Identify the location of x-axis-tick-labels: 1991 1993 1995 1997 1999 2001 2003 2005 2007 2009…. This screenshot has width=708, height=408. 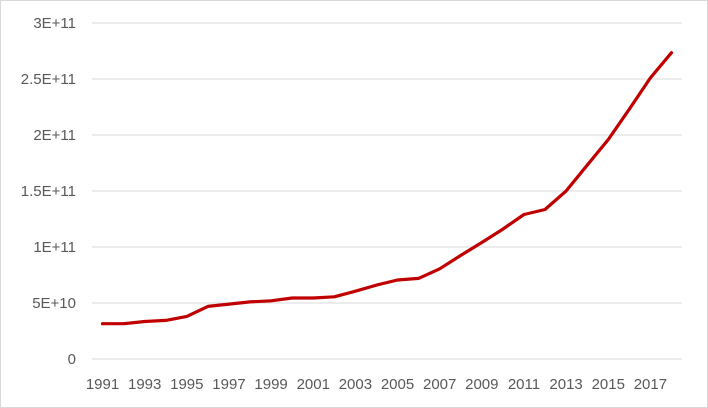
(376, 384).